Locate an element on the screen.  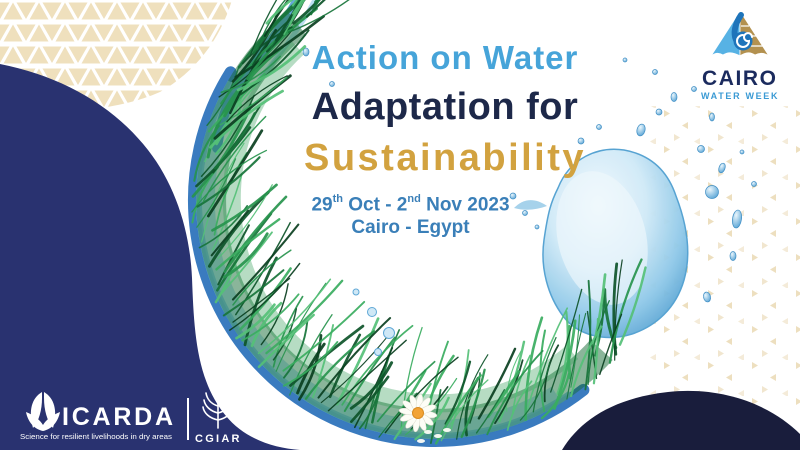
pyramid-water-wave-icon is located at coordinates (740, 33).